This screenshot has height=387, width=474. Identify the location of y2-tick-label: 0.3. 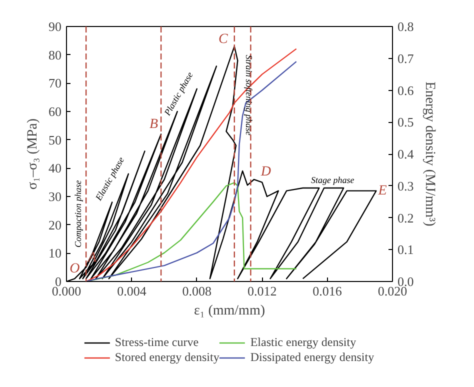
(406, 186).